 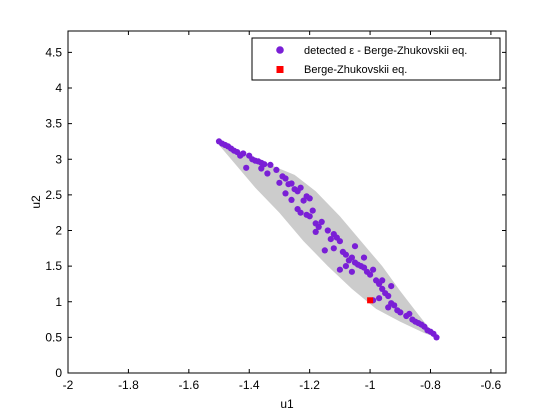 I want to click on legend-box, so click(x=376, y=59).